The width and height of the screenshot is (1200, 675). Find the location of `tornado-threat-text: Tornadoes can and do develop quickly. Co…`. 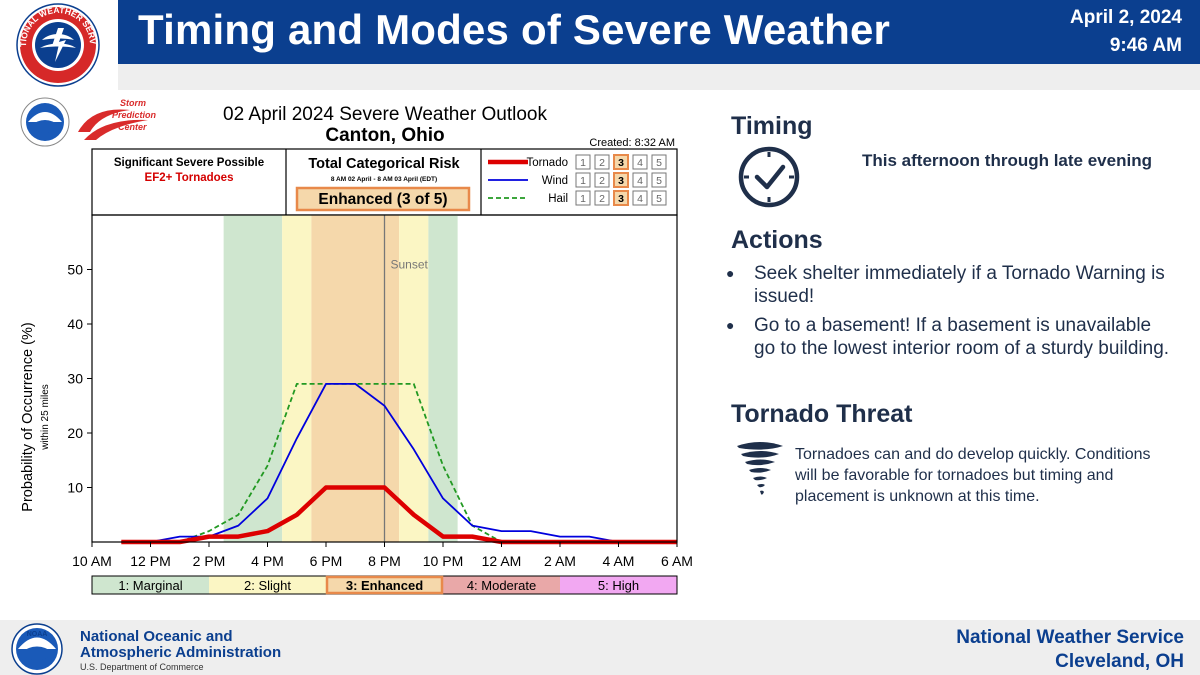

tornado-threat-text: Tornadoes can and do develop quickly. Co… is located at coordinates (973, 475).